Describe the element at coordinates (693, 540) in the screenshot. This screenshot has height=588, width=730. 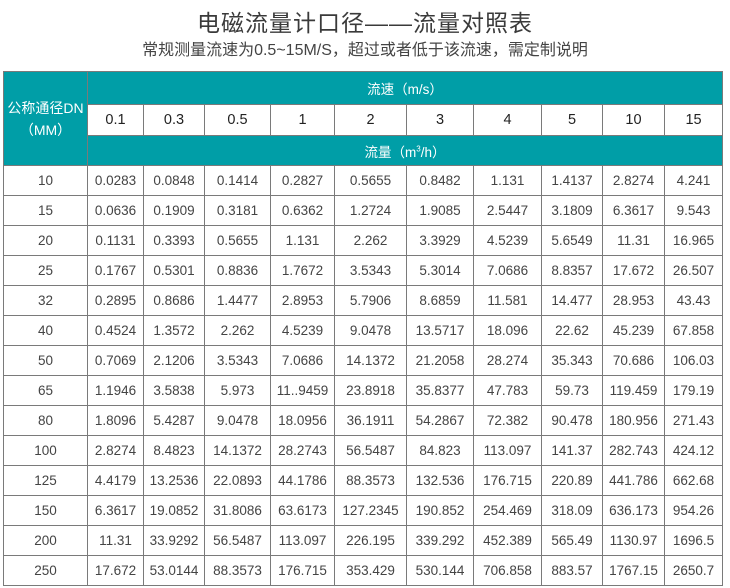
I see `flow-cell: 1696.5` at that location.